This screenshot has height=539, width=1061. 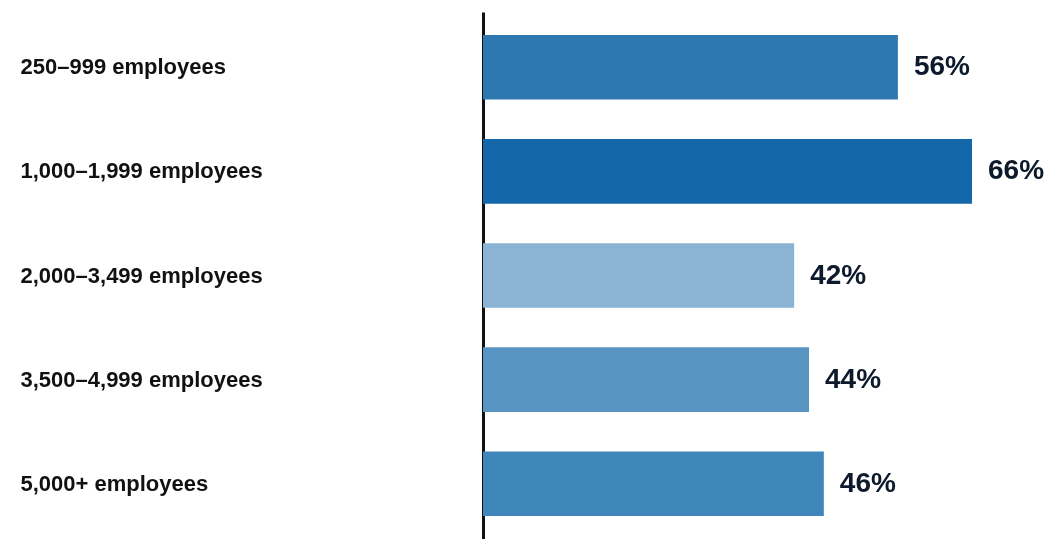 What do you see at coordinates (114, 483) in the screenshot?
I see `y-tick-label: 5,000+ employees` at bounding box center [114, 483].